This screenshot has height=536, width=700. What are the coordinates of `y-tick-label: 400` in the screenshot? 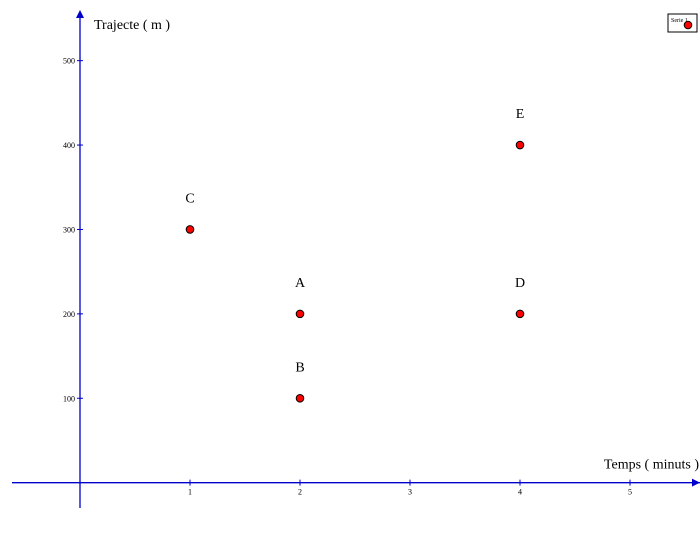 It's located at (69, 145).